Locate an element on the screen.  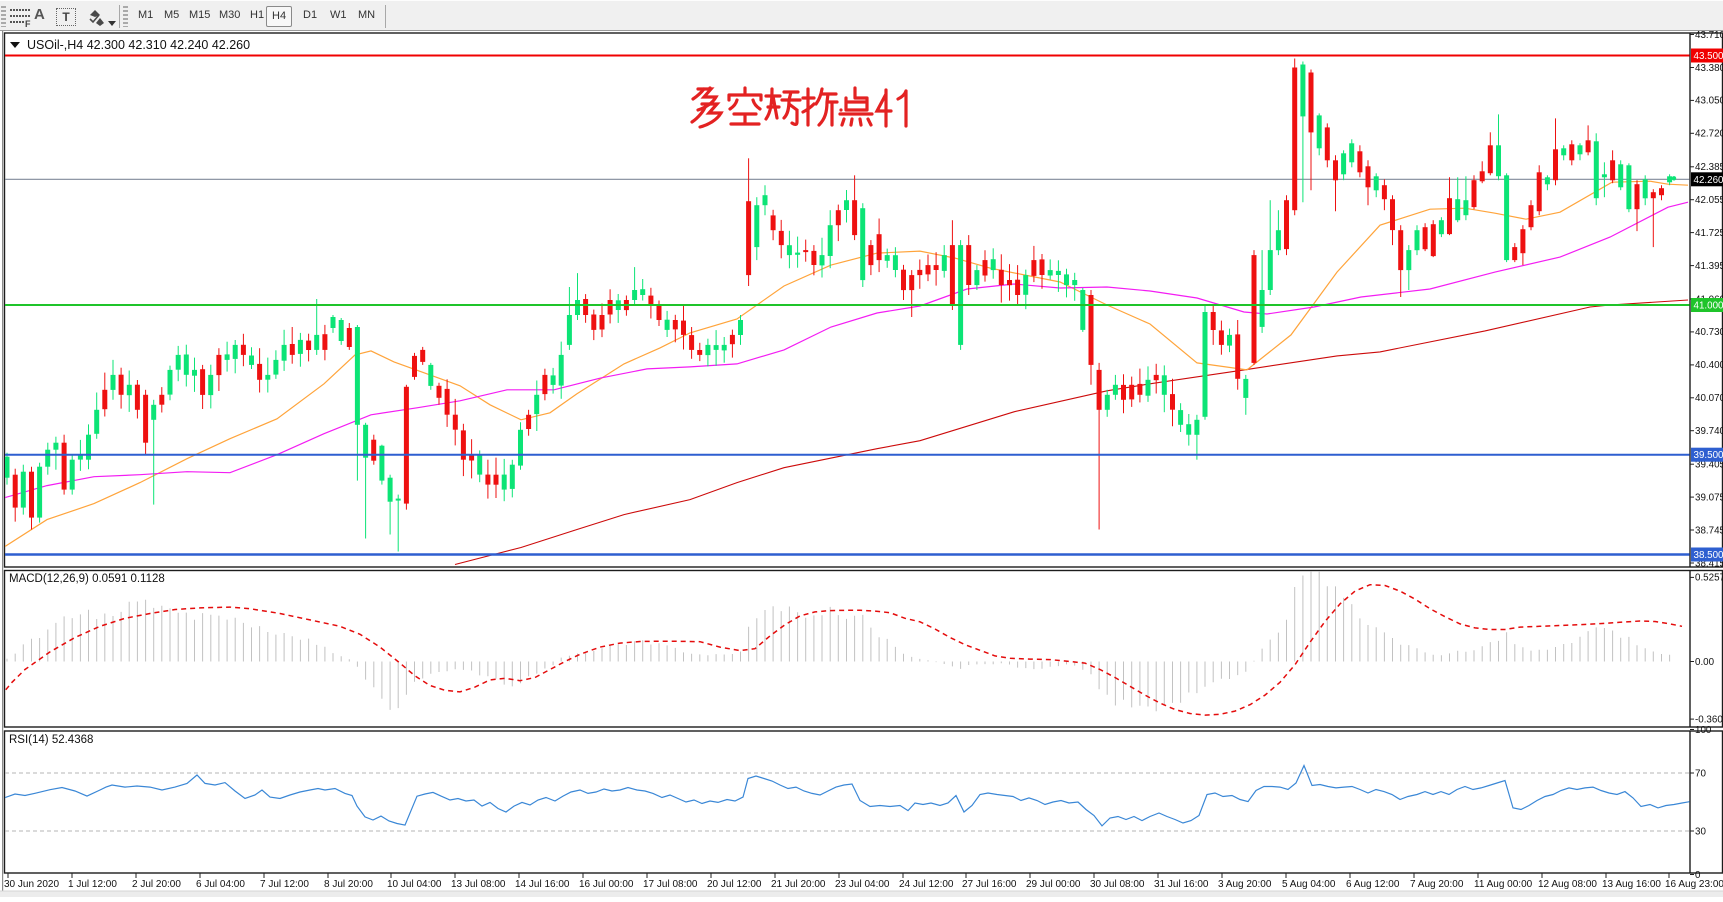
svg-text: 0.00 is located at coordinates (1705, 662).